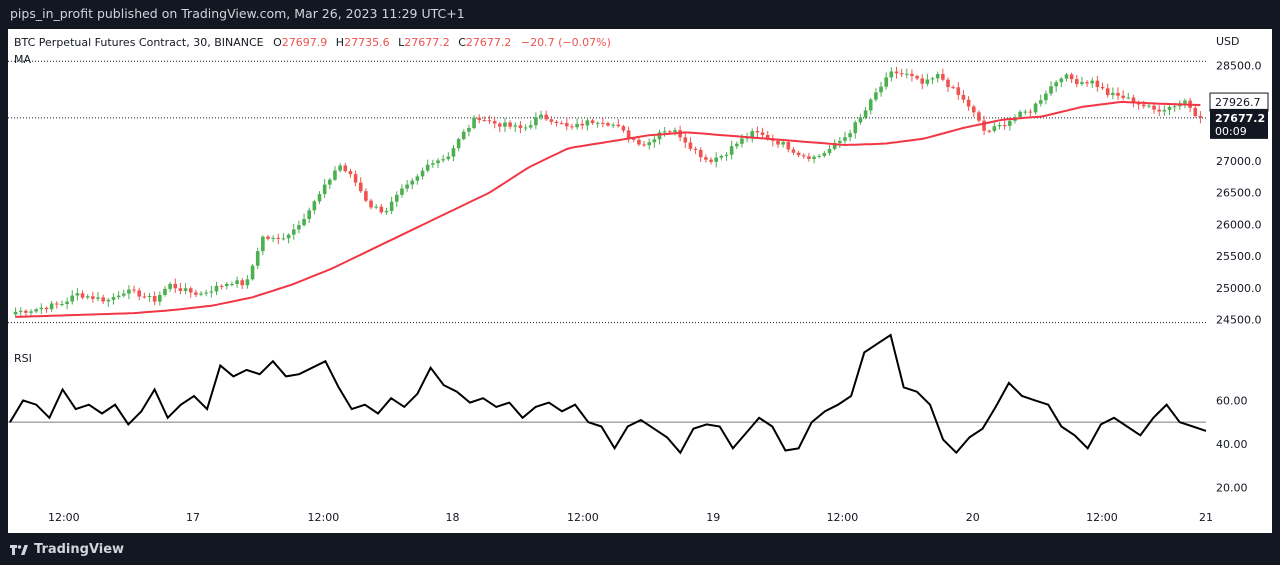  What do you see at coordinates (1239, 288) in the screenshot?
I see `price-tick-label: 25000.0` at bounding box center [1239, 288].